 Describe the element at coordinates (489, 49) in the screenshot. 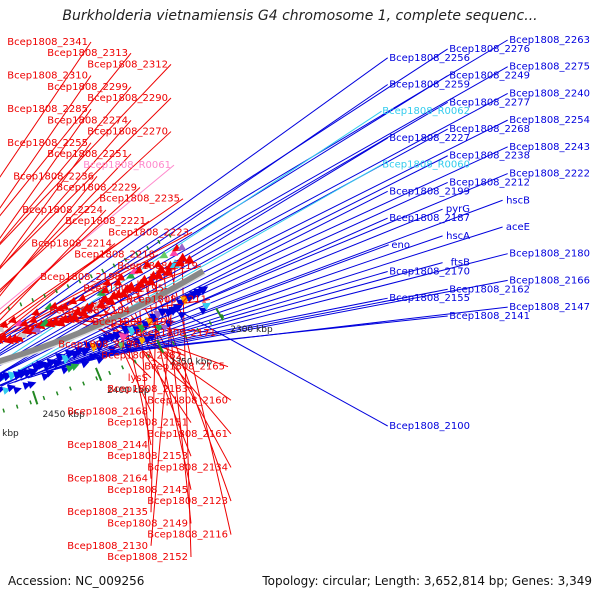

I see `gene-label-right: Bcep1808_2276` at that location.